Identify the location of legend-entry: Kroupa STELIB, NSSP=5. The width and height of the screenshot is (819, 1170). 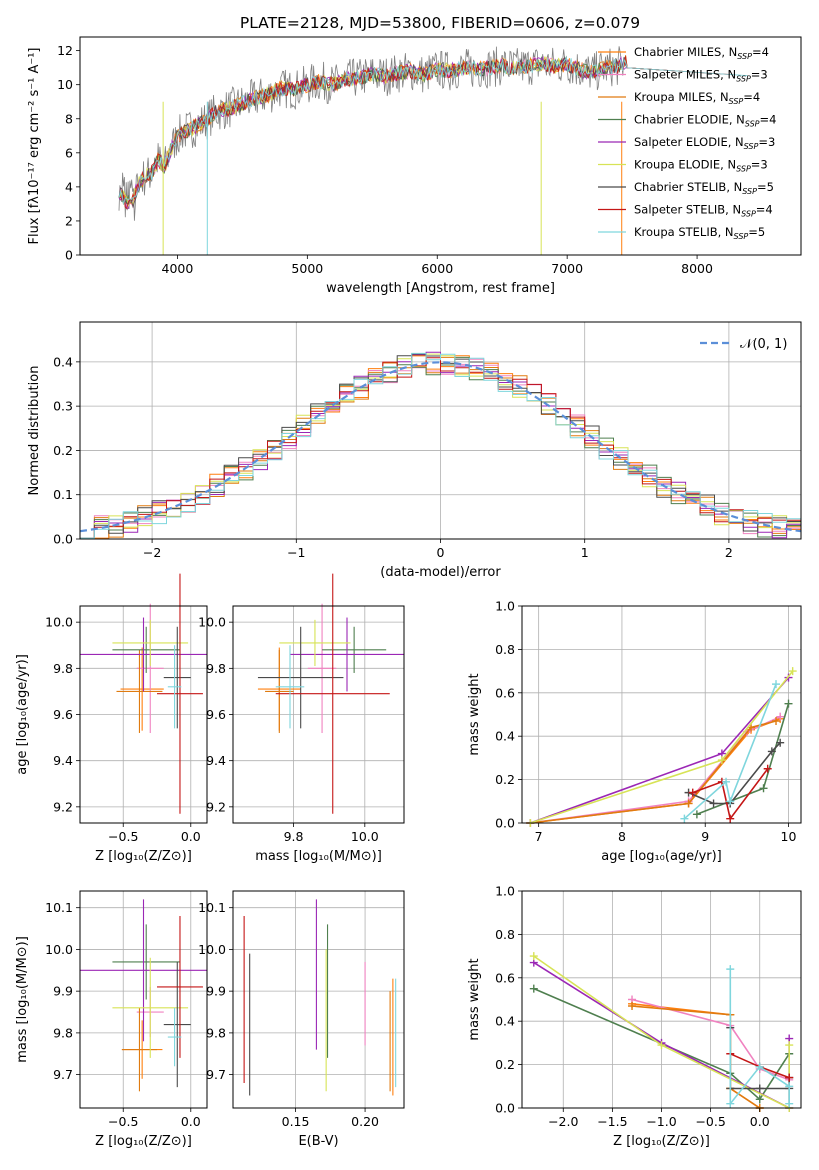
(699, 233).